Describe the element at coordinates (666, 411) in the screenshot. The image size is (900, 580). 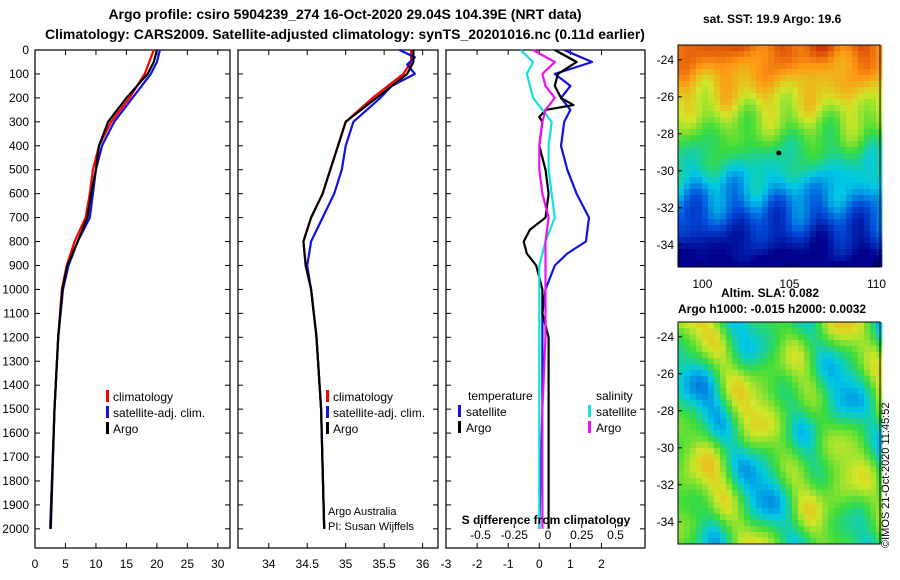
I see `map-lat-label: -28` at that location.